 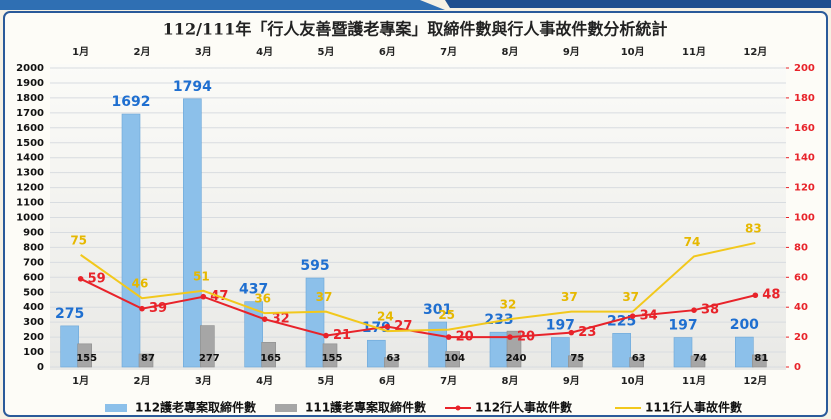 I want to click on y-tick-label: 500, so click(x=33, y=292).